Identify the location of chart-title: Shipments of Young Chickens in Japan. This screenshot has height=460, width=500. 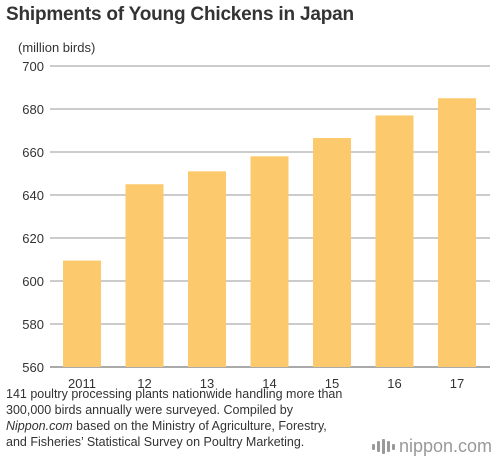
(180, 14).